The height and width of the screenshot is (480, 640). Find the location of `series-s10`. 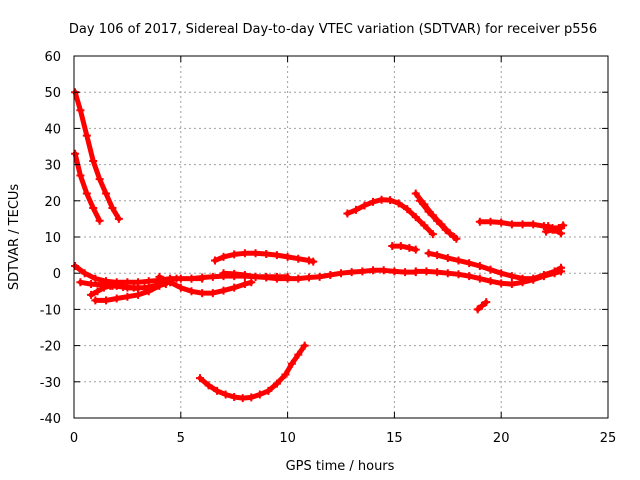

series-s10 is located at coordinates (255, 275).